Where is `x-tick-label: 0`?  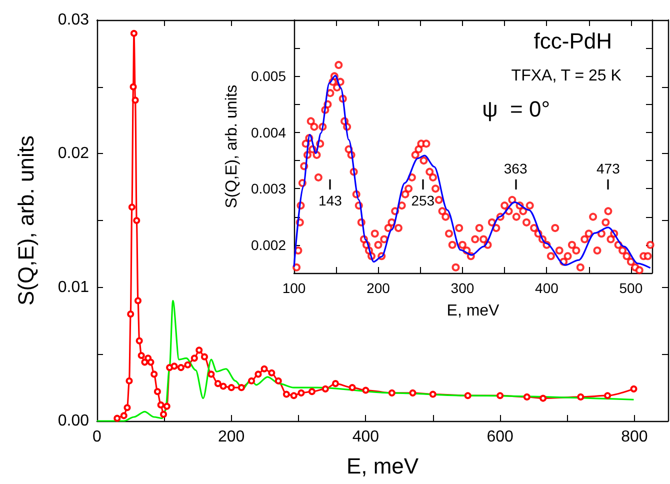 x-tick-label: 0 is located at coordinates (97, 437).